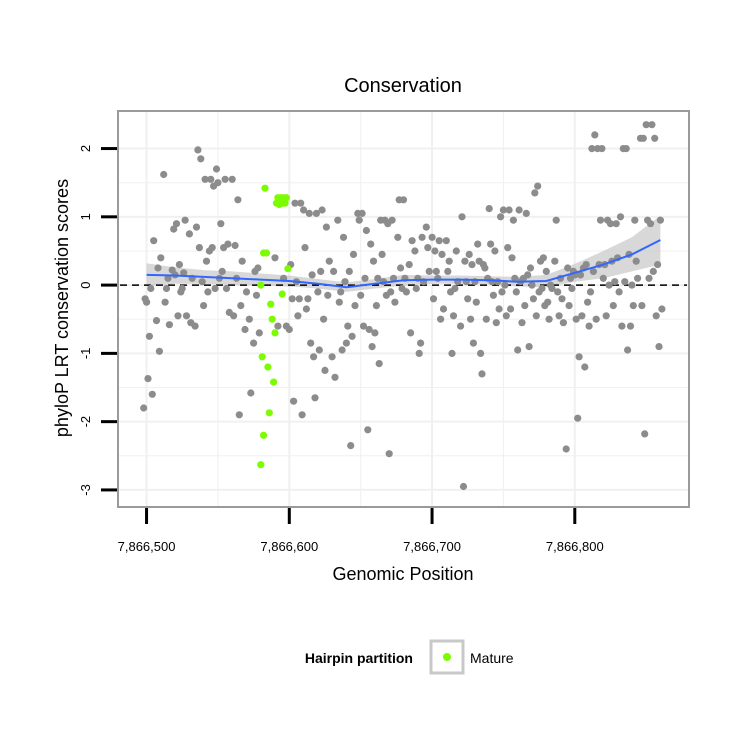 Image resolution: width=750 pixels, height=750 pixels. What do you see at coordinates (403, 264) in the screenshot?
I see `smooth-fit-line` at bounding box center [403, 264].